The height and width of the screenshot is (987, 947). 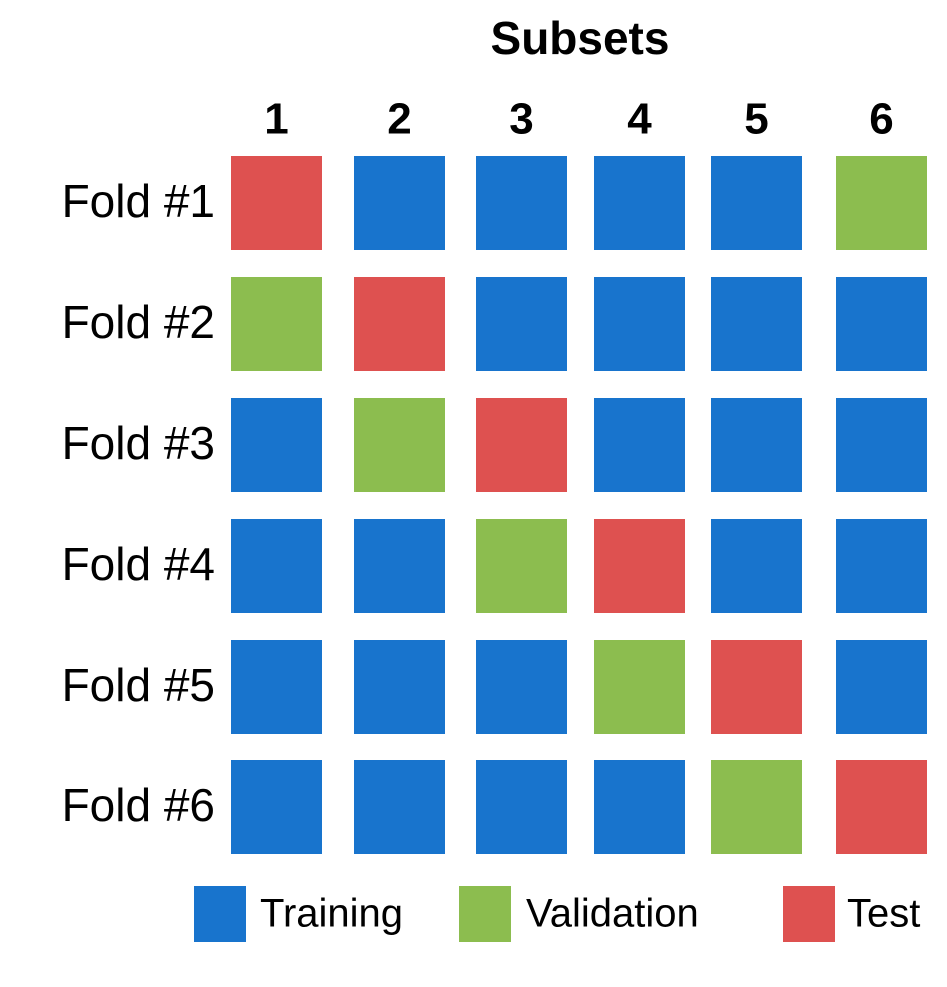 I want to click on column-label: 5, so click(x=756, y=119).